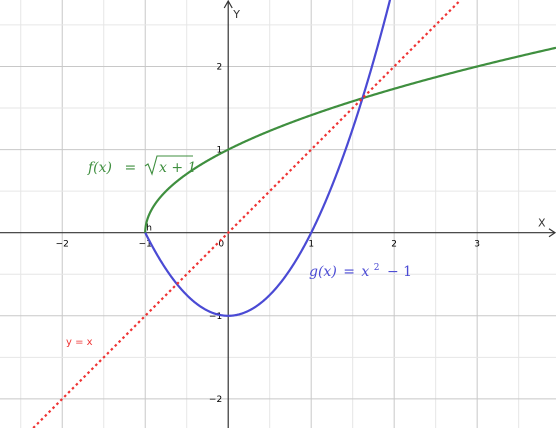  I want to click on g-label: g(x) = x 2 − 1, so click(360, 269).